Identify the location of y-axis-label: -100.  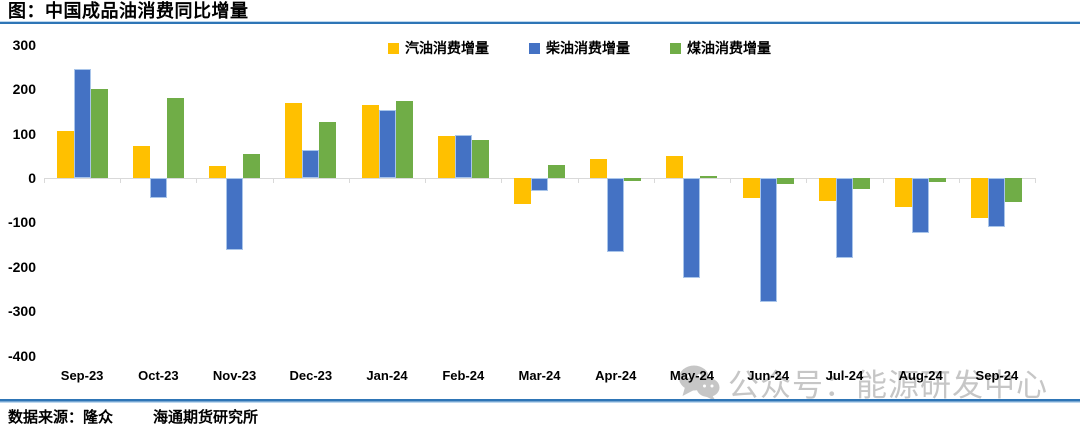
(21, 222).